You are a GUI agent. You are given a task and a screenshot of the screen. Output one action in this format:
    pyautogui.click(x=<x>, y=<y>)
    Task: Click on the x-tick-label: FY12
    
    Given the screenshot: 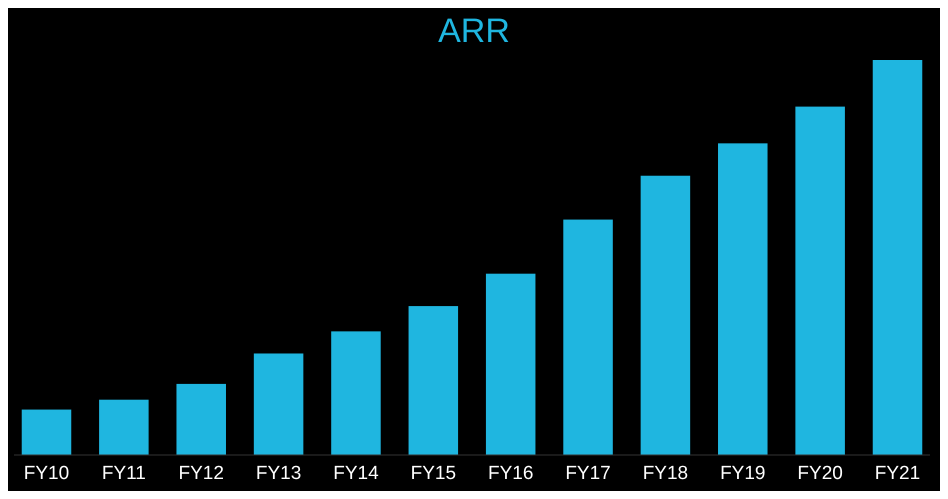 What is the action you would take?
    pyautogui.click(x=201, y=473)
    